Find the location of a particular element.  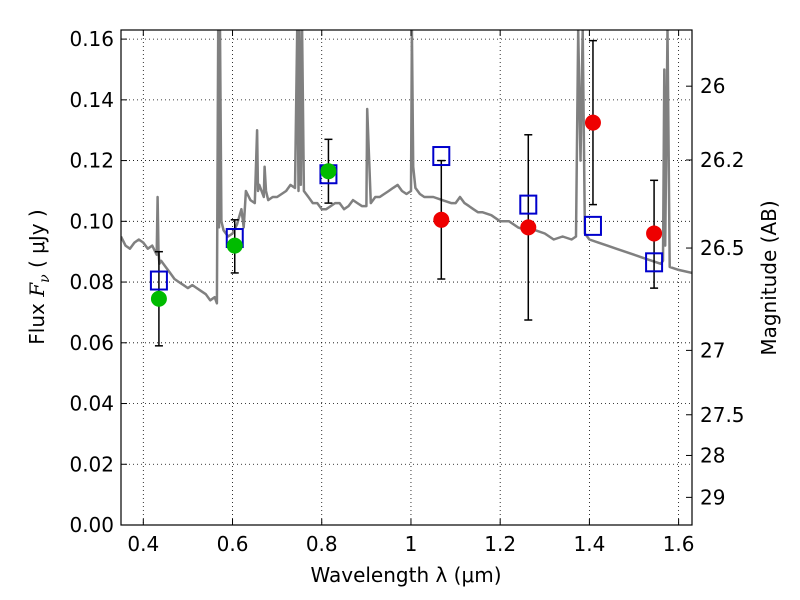

y-tick-label: 0.08 is located at coordinates (91, 282).